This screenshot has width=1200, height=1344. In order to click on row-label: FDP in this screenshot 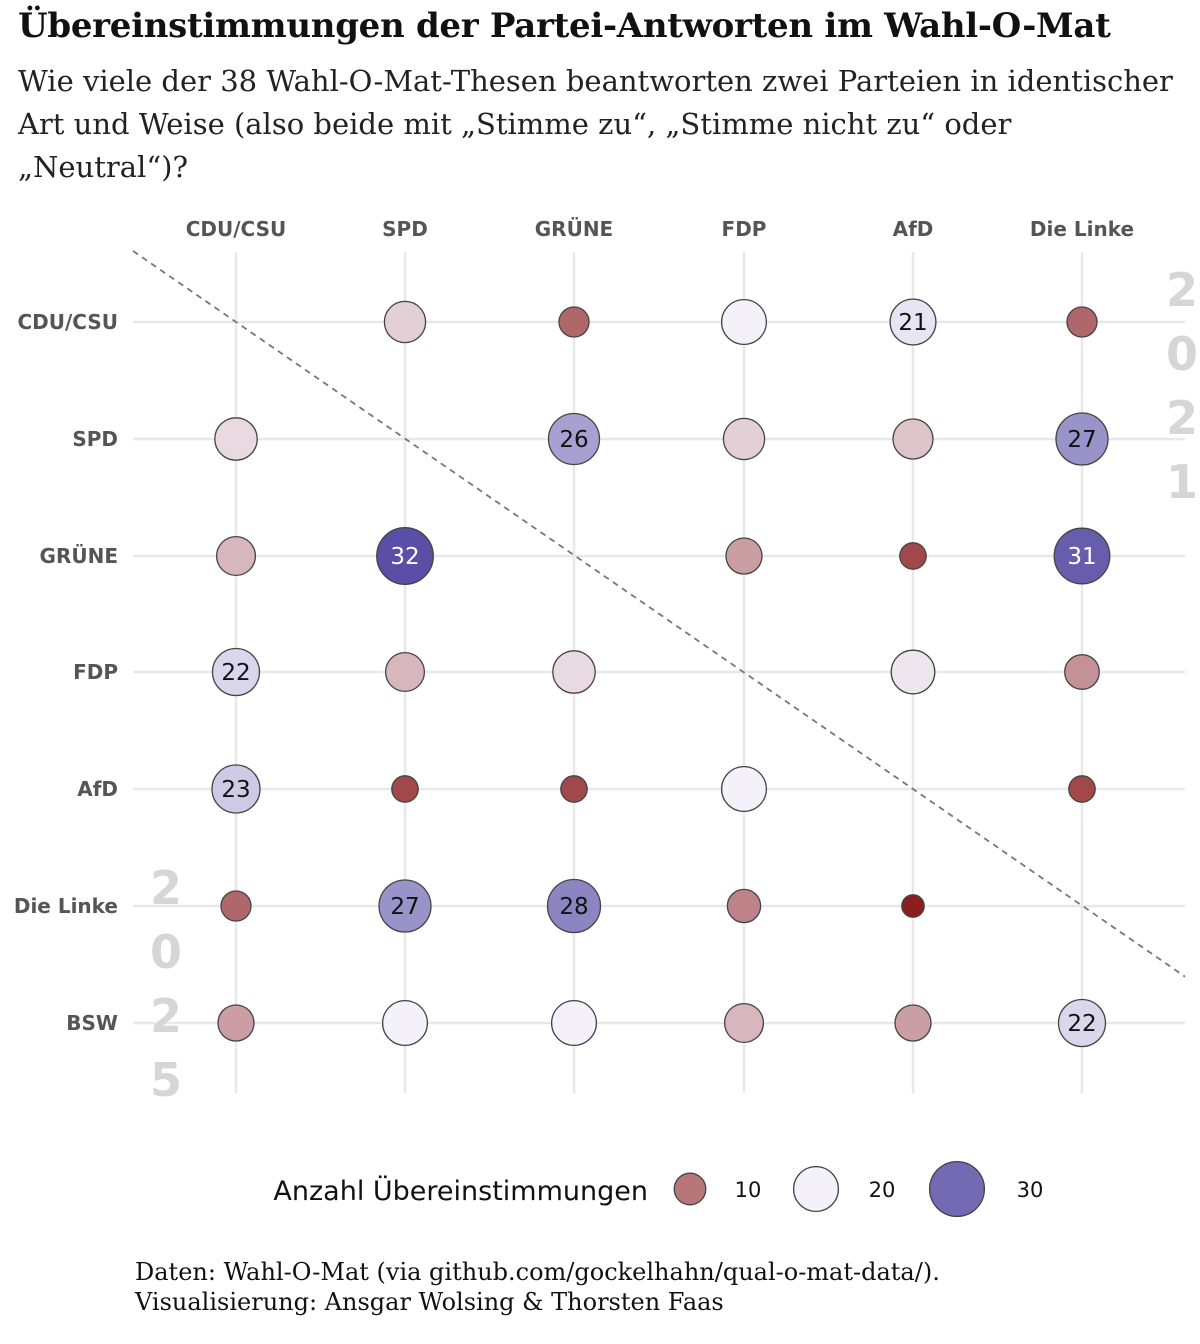, I will do `click(95, 672)`.